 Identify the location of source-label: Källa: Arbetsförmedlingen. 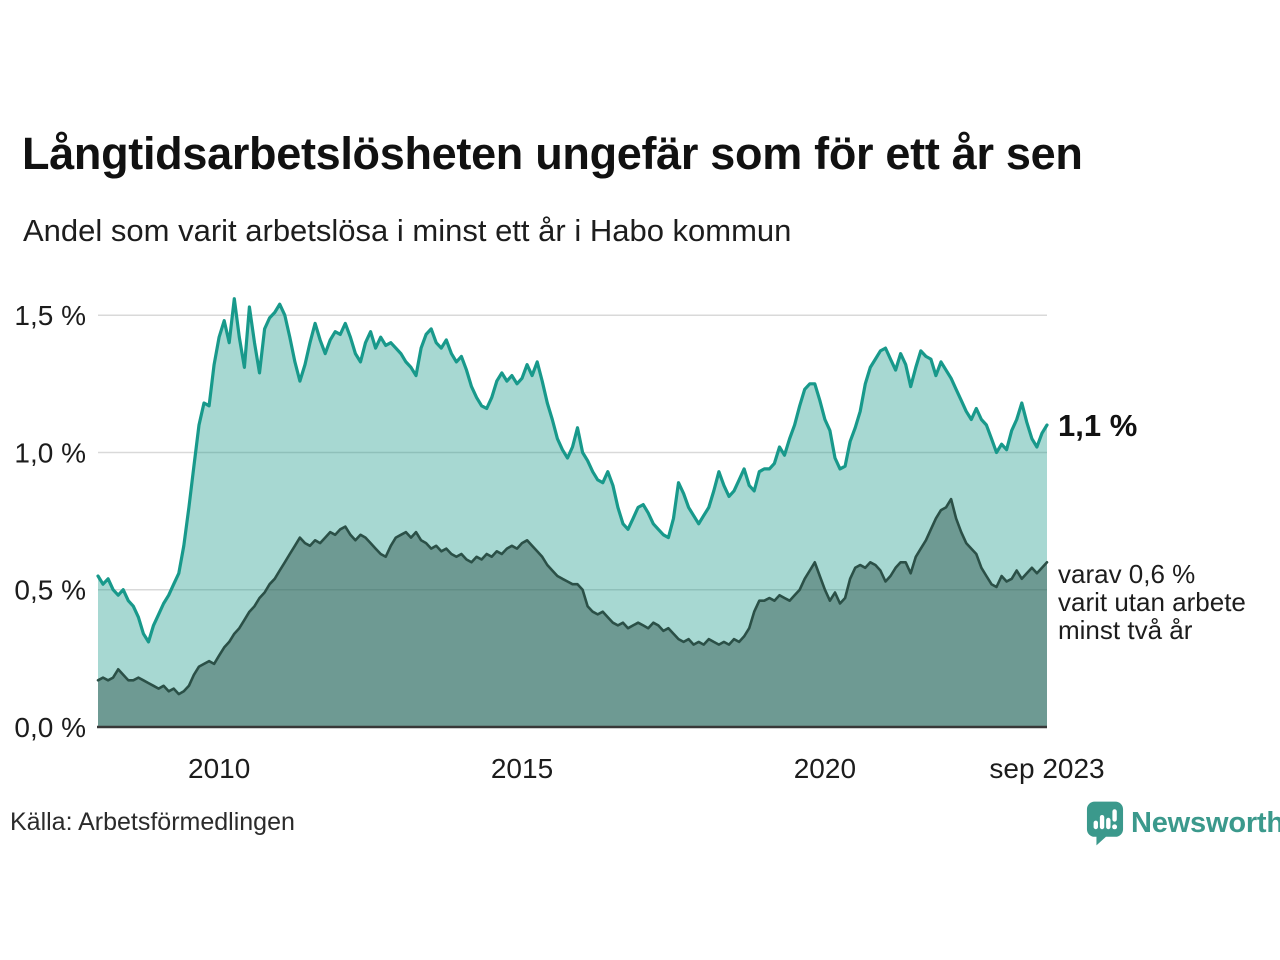
(152, 822).